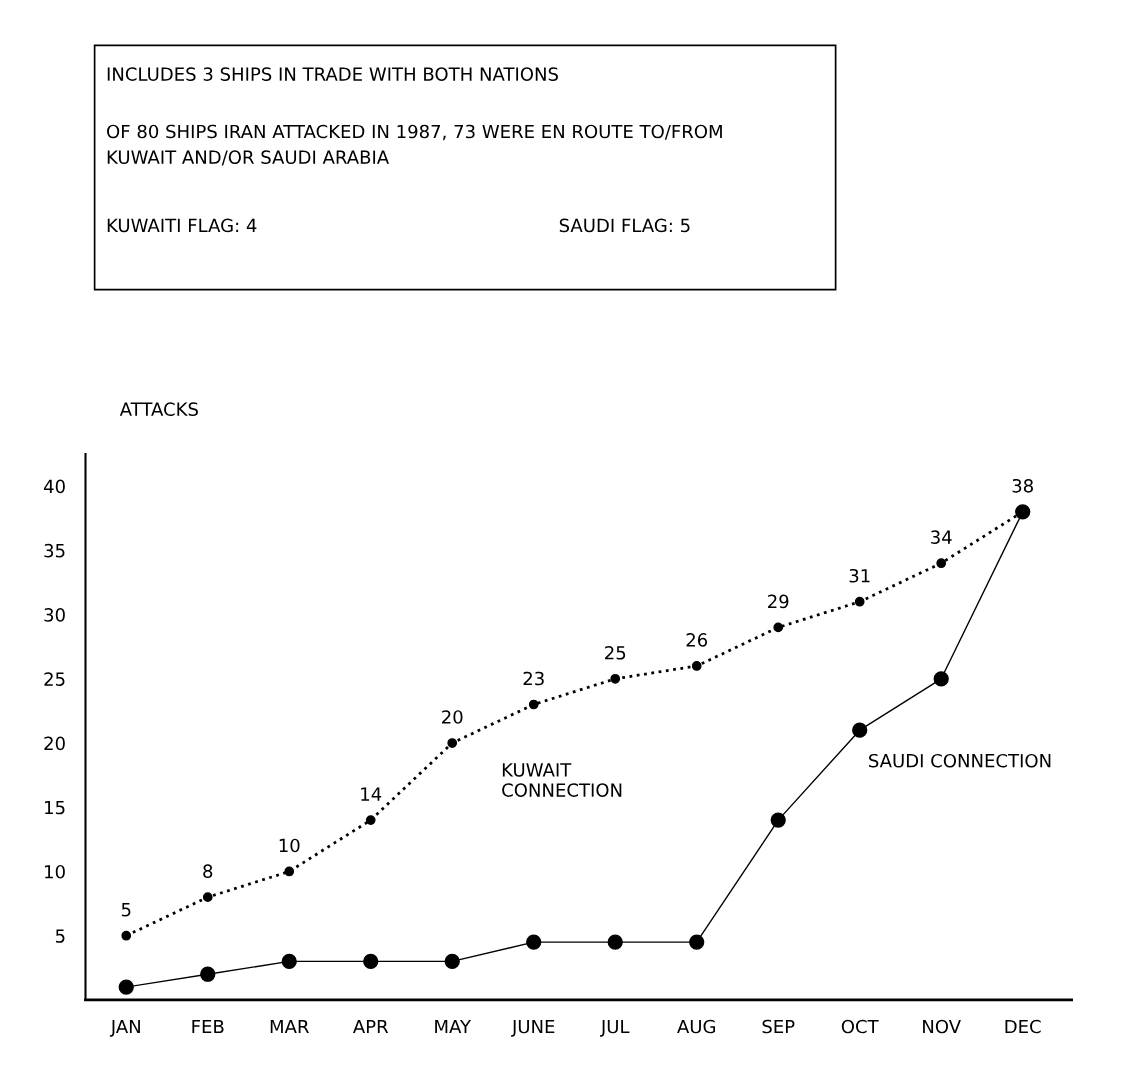 The image size is (1140, 1081). Describe the element at coordinates (60, 936) in the screenshot. I see `y-tick-label: 5` at that location.